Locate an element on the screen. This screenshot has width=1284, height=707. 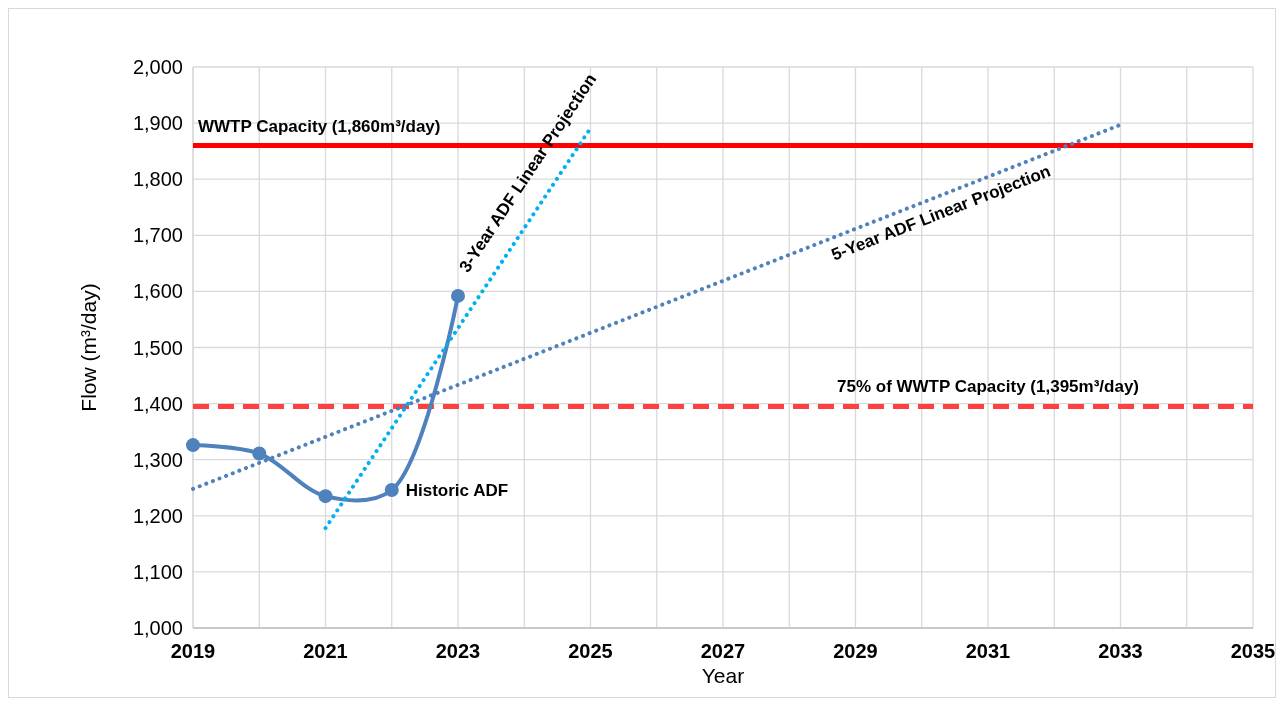
y-tick-label: 1,600 is located at coordinates (157, 291).